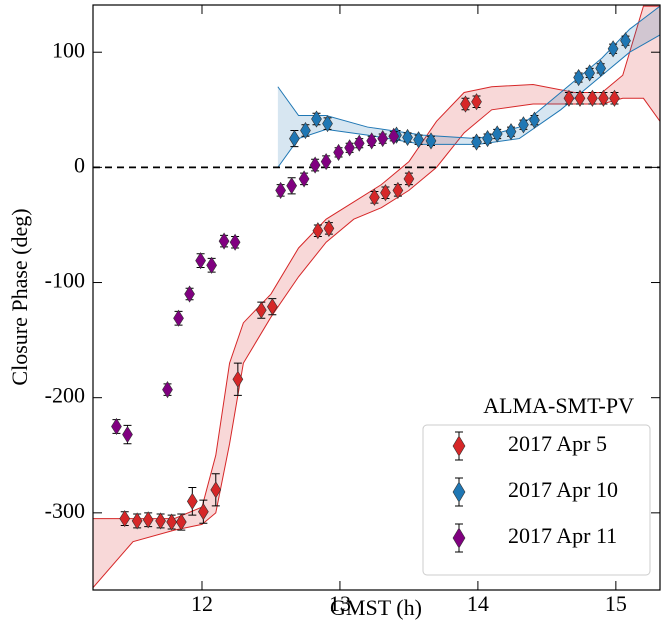  What do you see at coordinates (376, 607) in the screenshot?
I see `x-axis-label: GMST (h)` at bounding box center [376, 607].